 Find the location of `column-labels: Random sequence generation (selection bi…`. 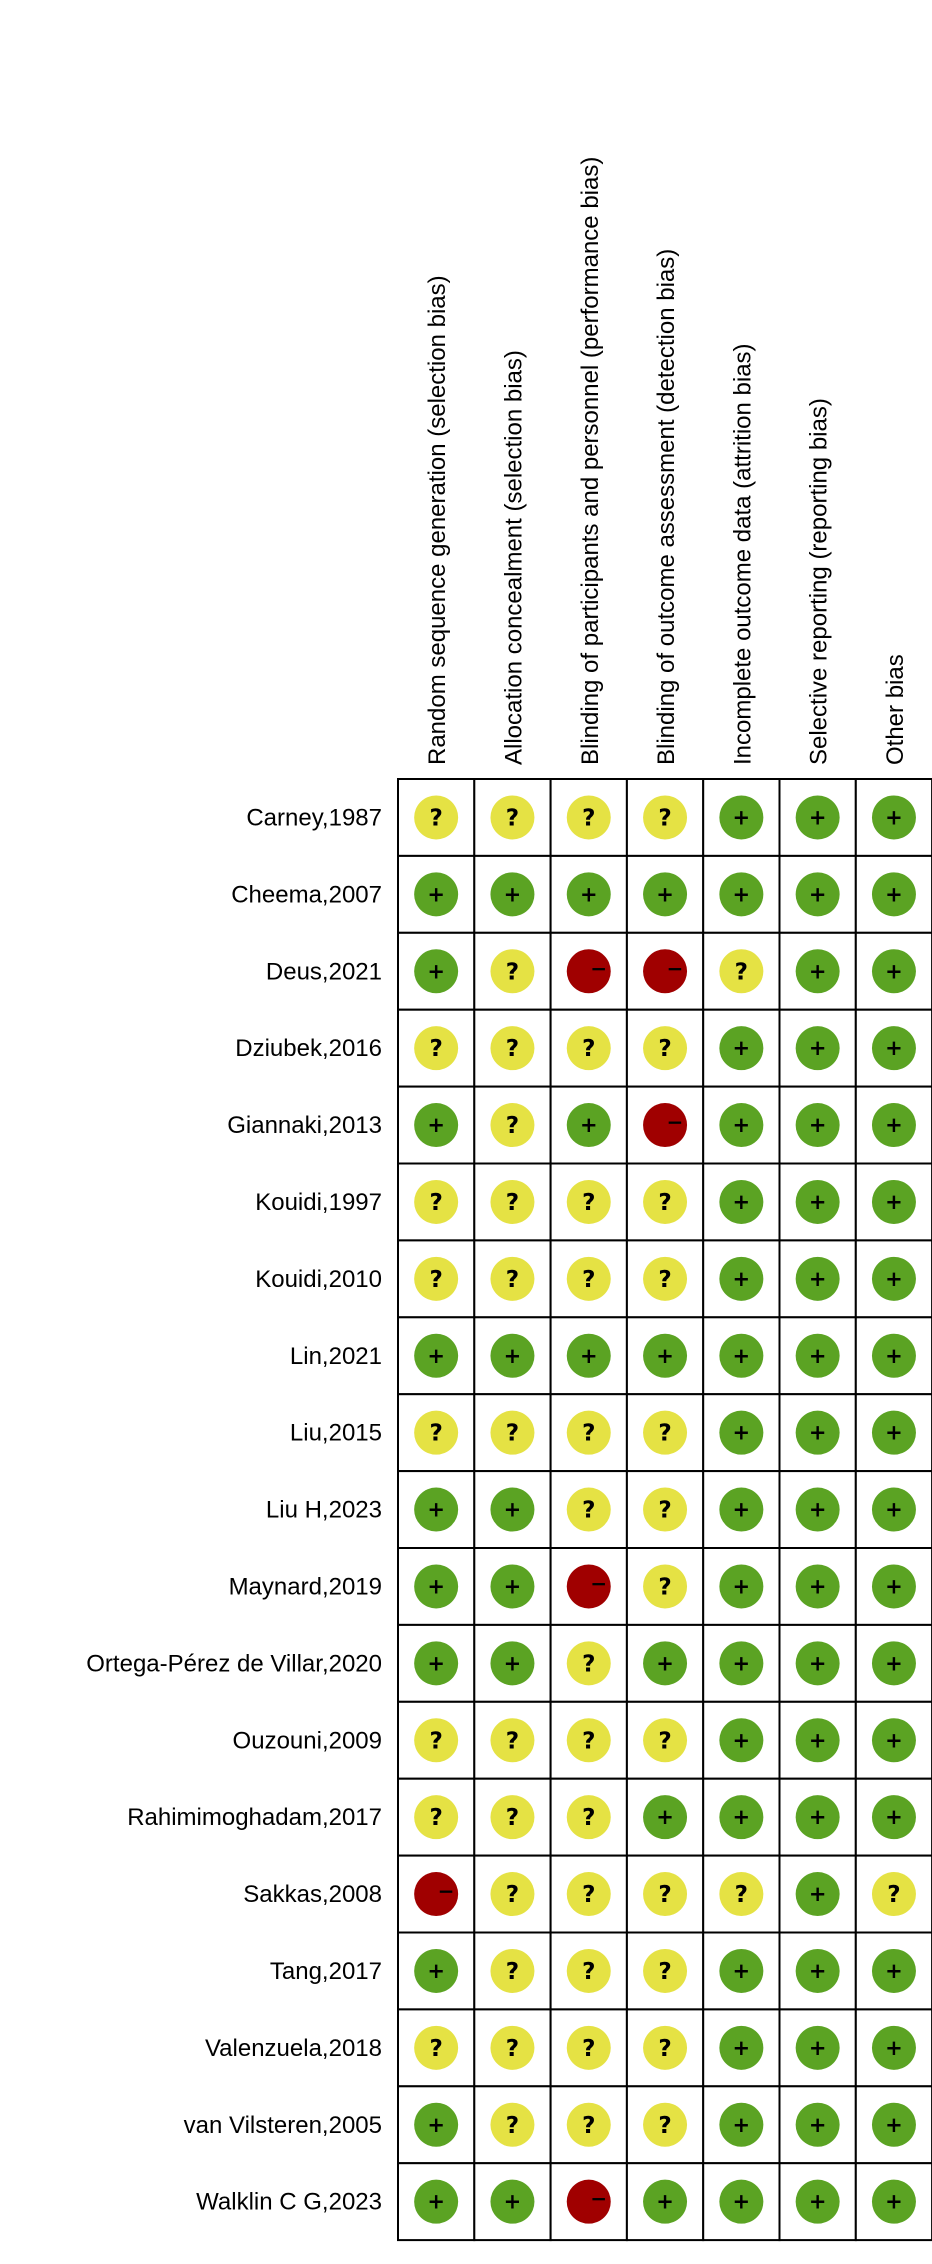

column-labels: Random sequence generation (selection bi… is located at coordinates (666, 461).